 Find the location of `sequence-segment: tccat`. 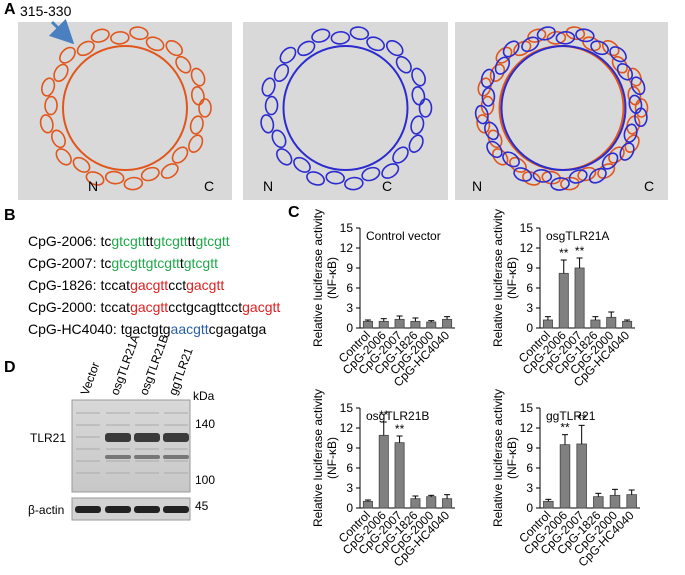

sequence-segment: tccat is located at coordinates (115, 285).